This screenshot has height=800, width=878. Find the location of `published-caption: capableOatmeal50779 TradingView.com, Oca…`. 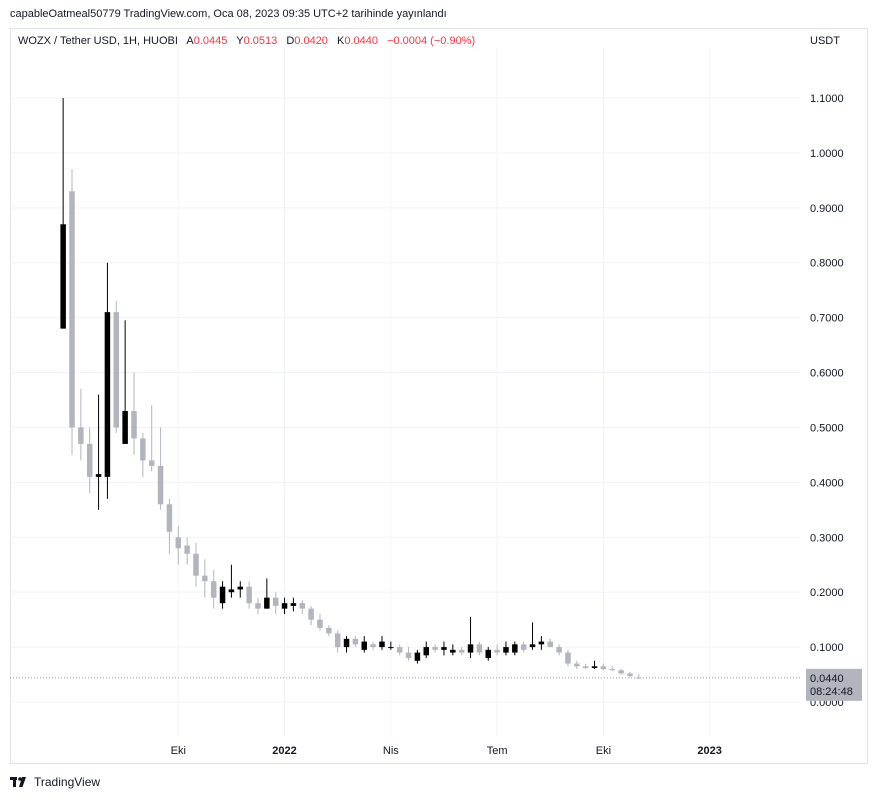

published-caption: capableOatmeal50779 TradingView.com, Oca… is located at coordinates (228, 14).